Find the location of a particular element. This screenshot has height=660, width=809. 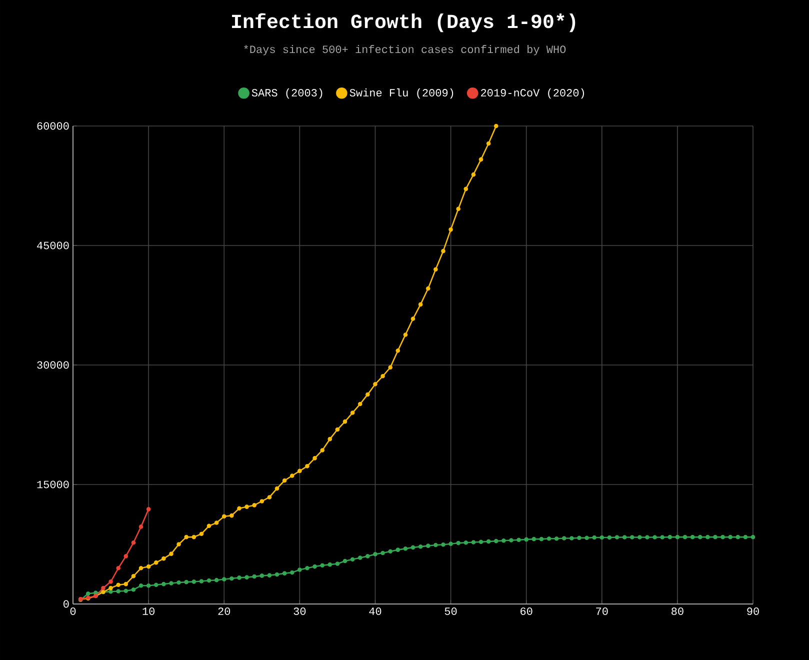

x-tick-label: 80 is located at coordinates (678, 611).